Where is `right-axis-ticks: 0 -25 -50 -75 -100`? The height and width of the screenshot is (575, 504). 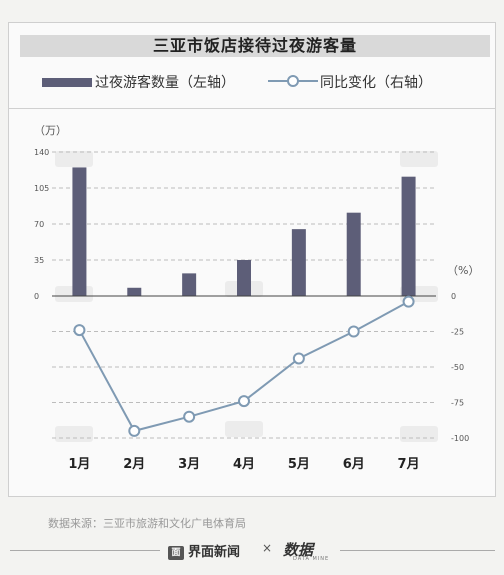
right-axis-ticks: 0 -25 -50 -75 -100 is located at coordinates (460, 367).